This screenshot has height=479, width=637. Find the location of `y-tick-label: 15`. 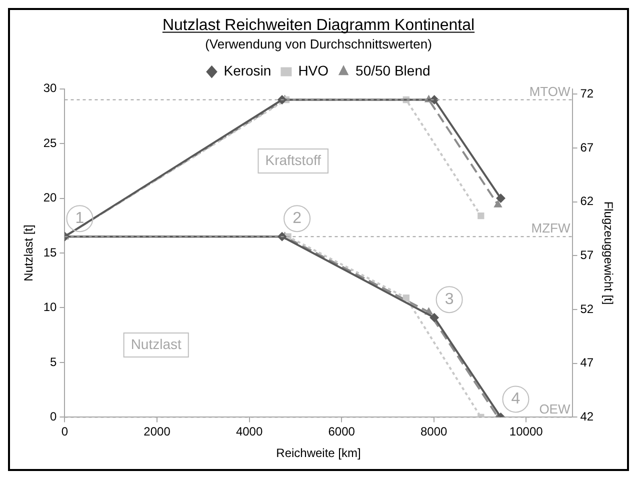

y-tick-label: 15 is located at coordinates (50, 252).